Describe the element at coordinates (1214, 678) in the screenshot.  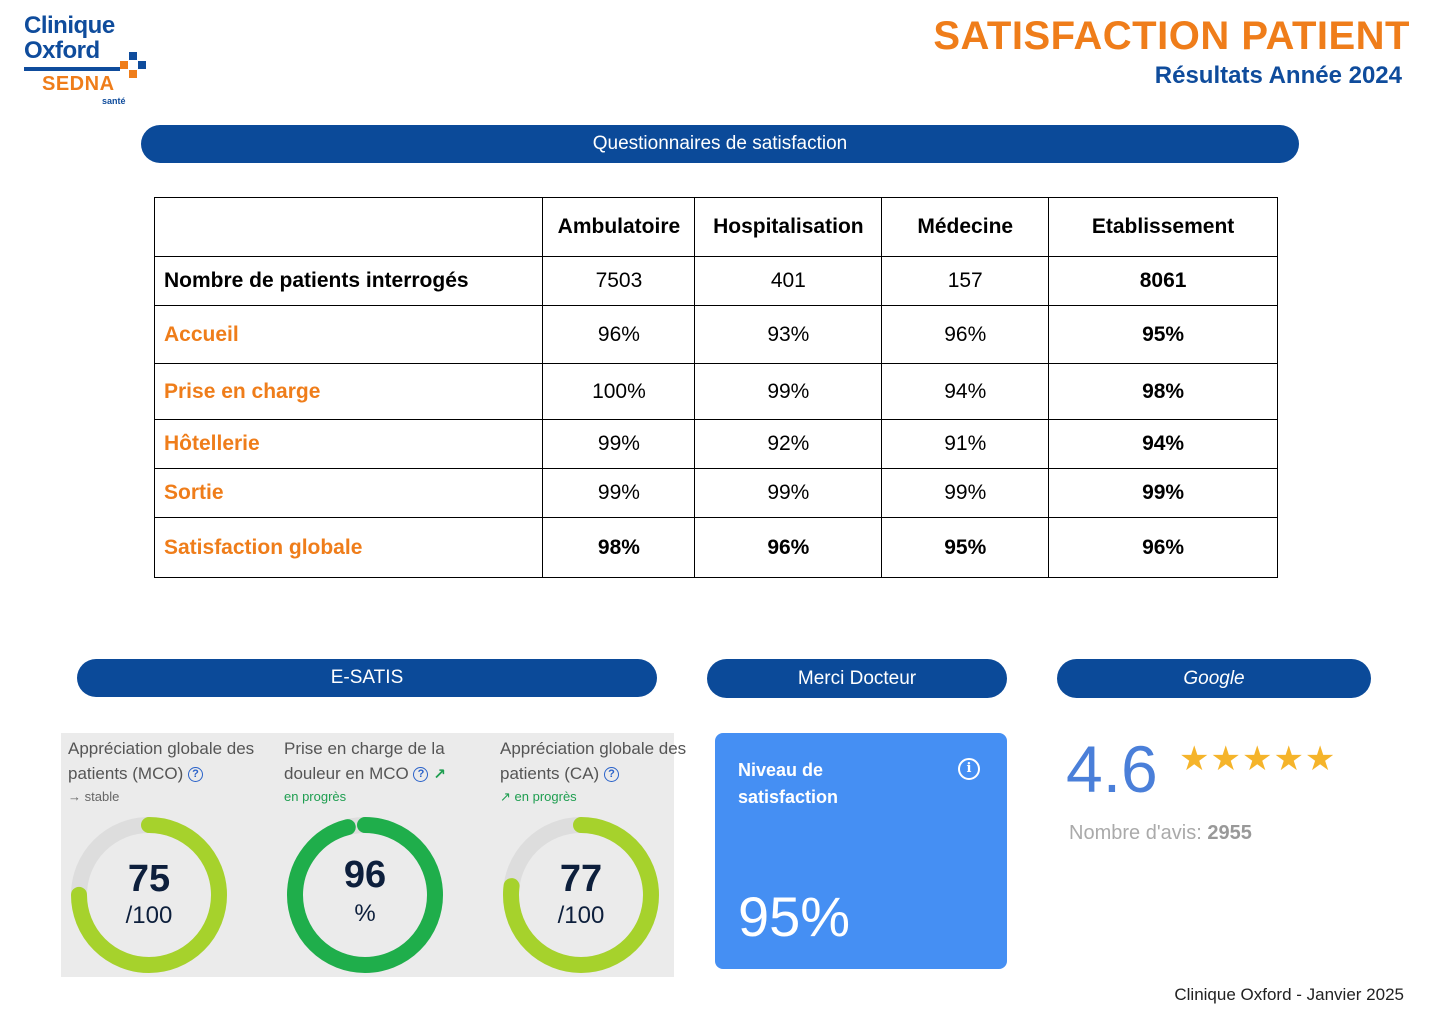
I see `section-header-google: Google` at that location.